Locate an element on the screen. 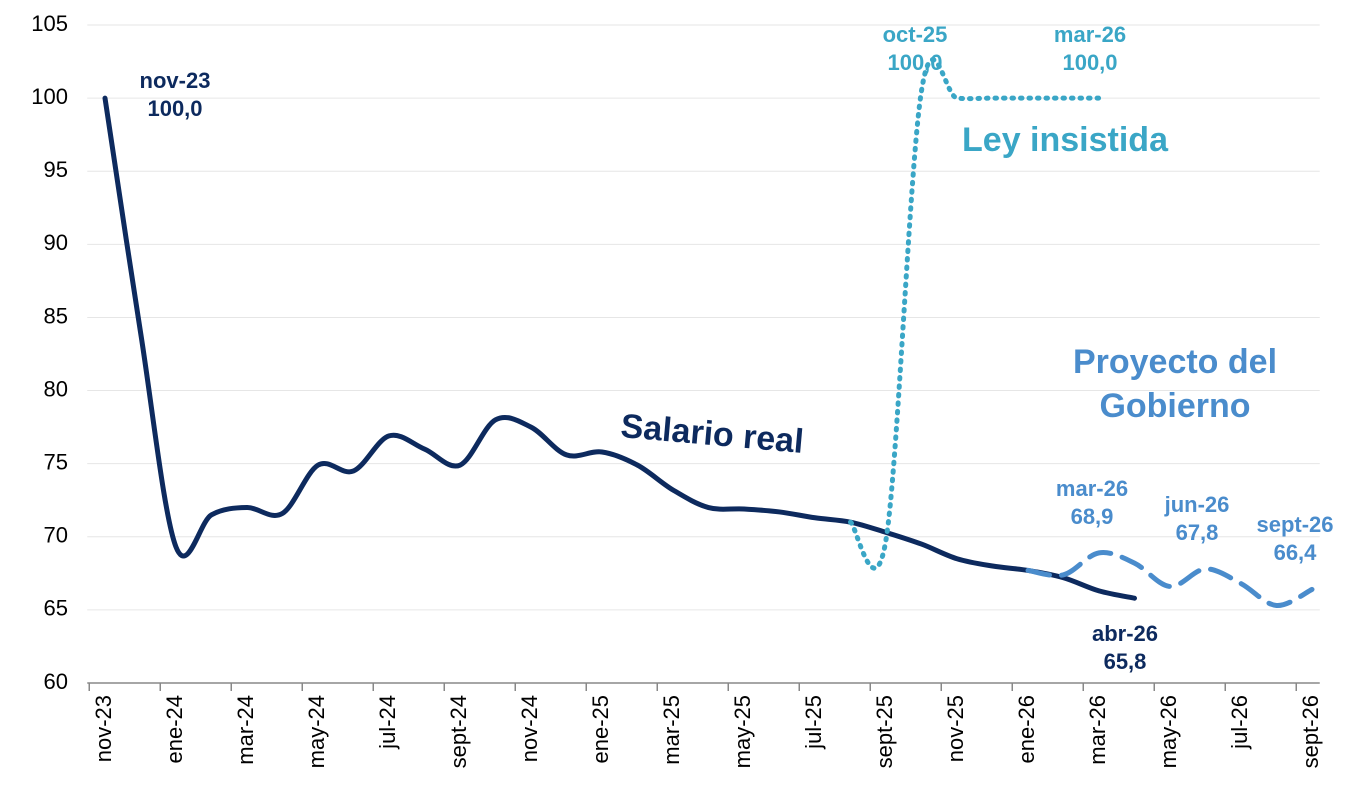 This screenshot has height=807, width=1356. y-tick-label: 105 is located at coordinates (49, 23).